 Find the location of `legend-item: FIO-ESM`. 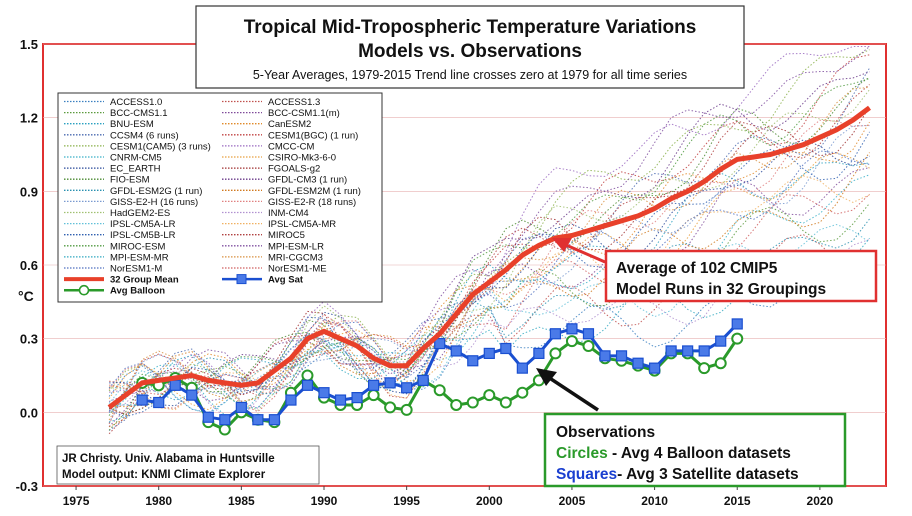

legend-item: FIO-ESM is located at coordinates (130, 180).